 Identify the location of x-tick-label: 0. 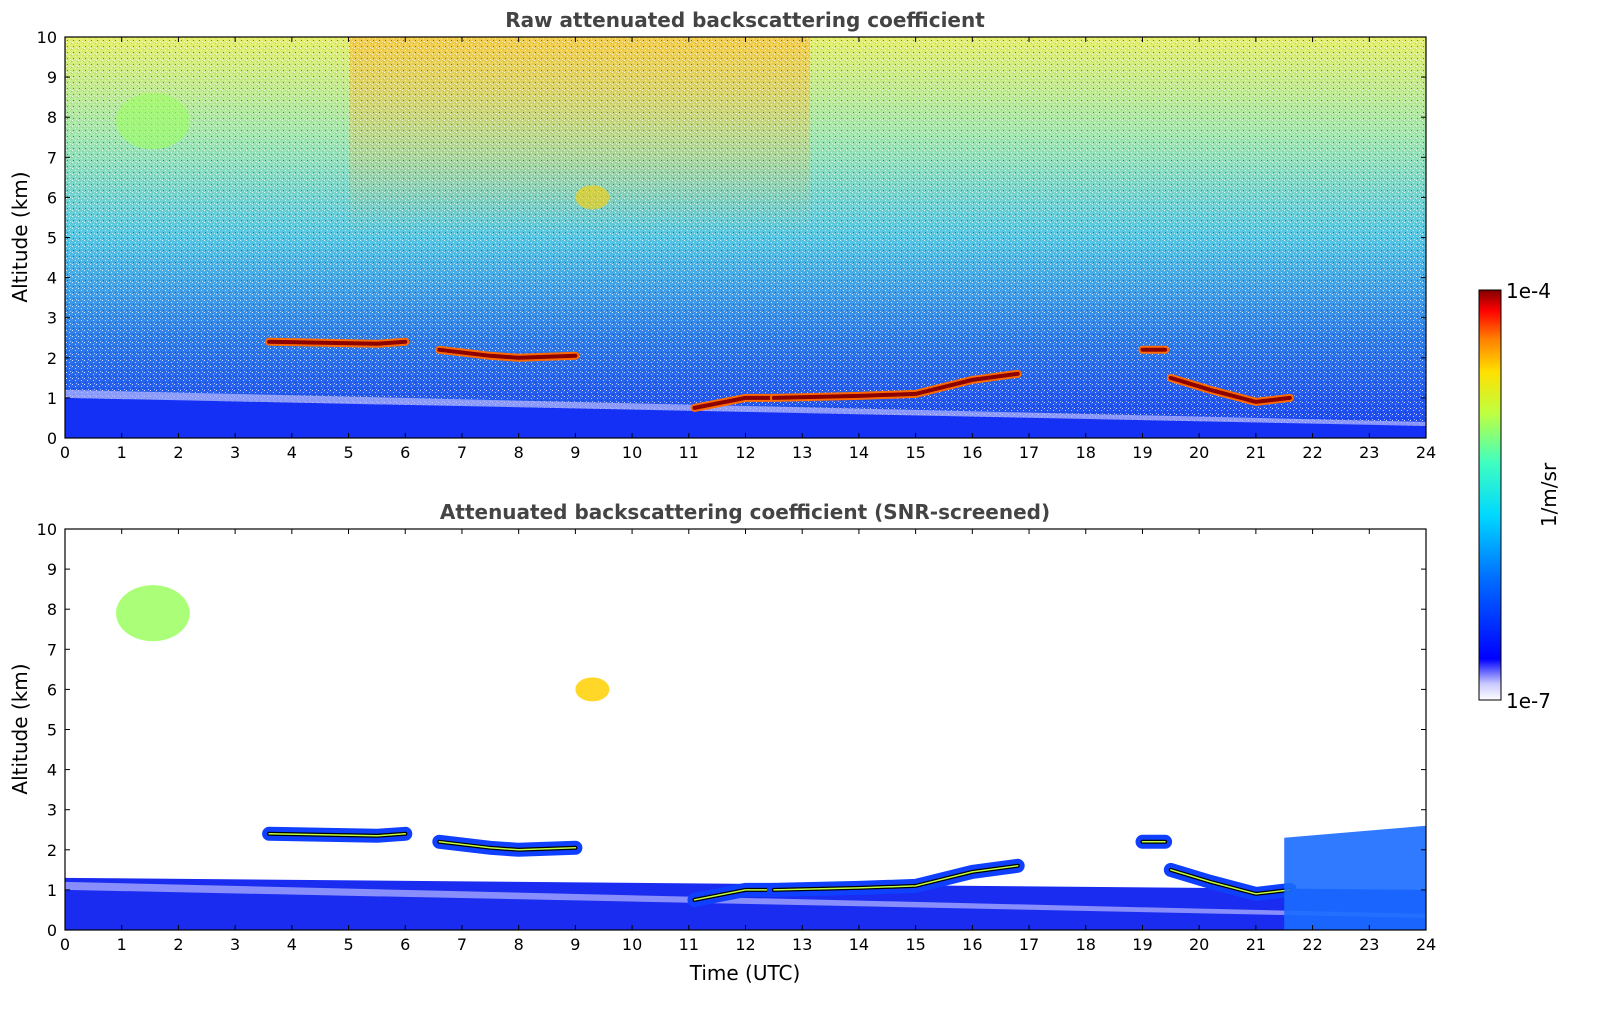
(65, 944).